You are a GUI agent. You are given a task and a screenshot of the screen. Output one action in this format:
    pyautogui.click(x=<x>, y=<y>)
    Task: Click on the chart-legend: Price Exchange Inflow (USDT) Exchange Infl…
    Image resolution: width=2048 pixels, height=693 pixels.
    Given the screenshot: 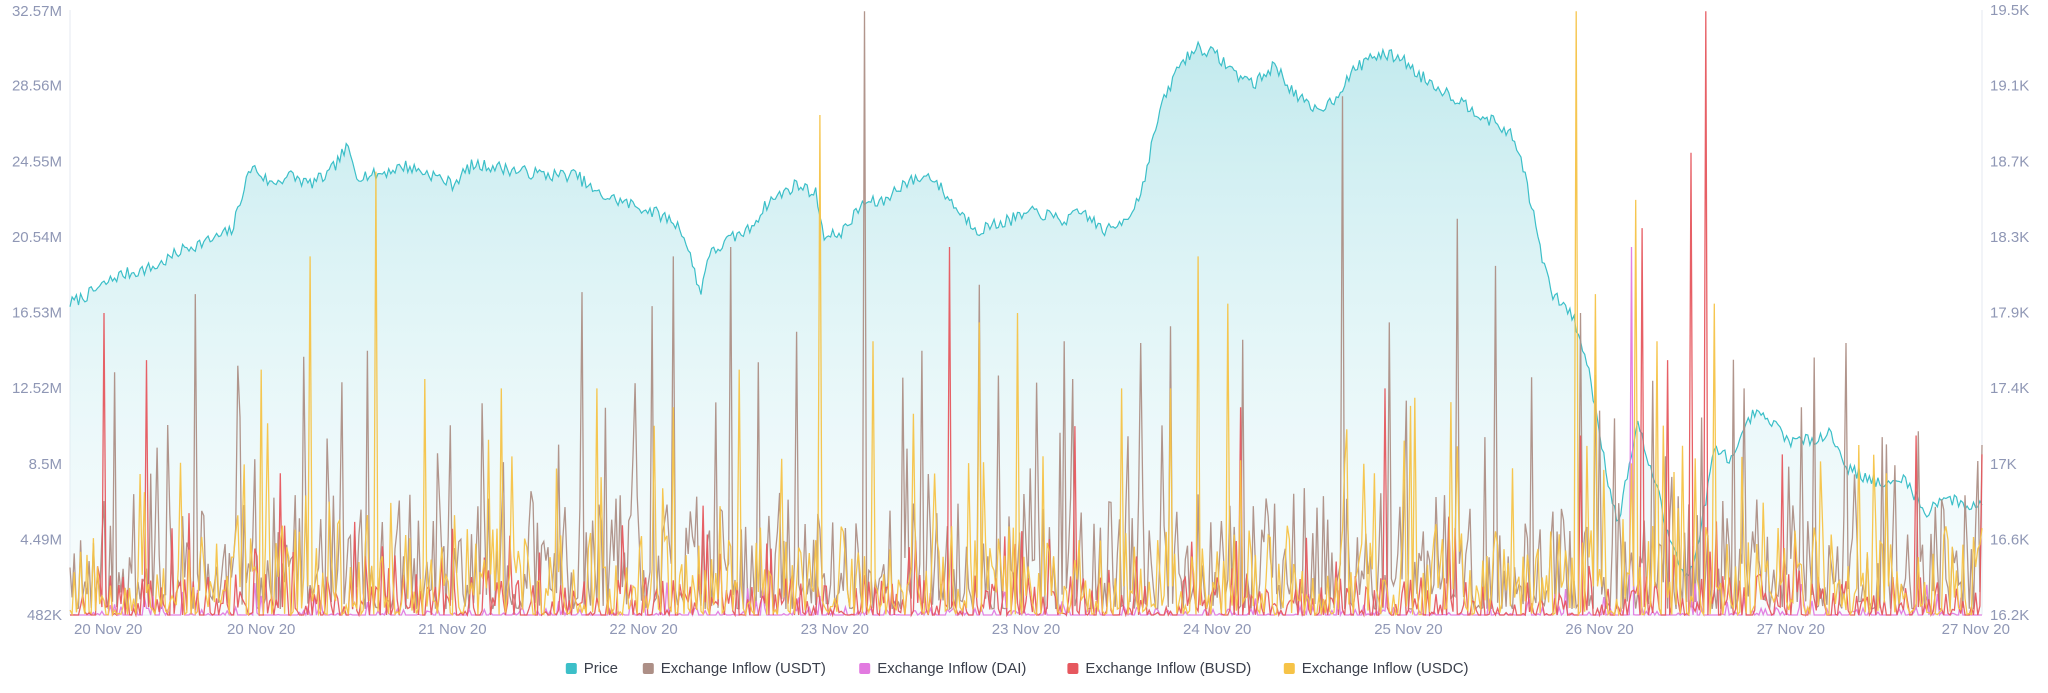 What is the action you would take?
    pyautogui.click(x=1017, y=668)
    